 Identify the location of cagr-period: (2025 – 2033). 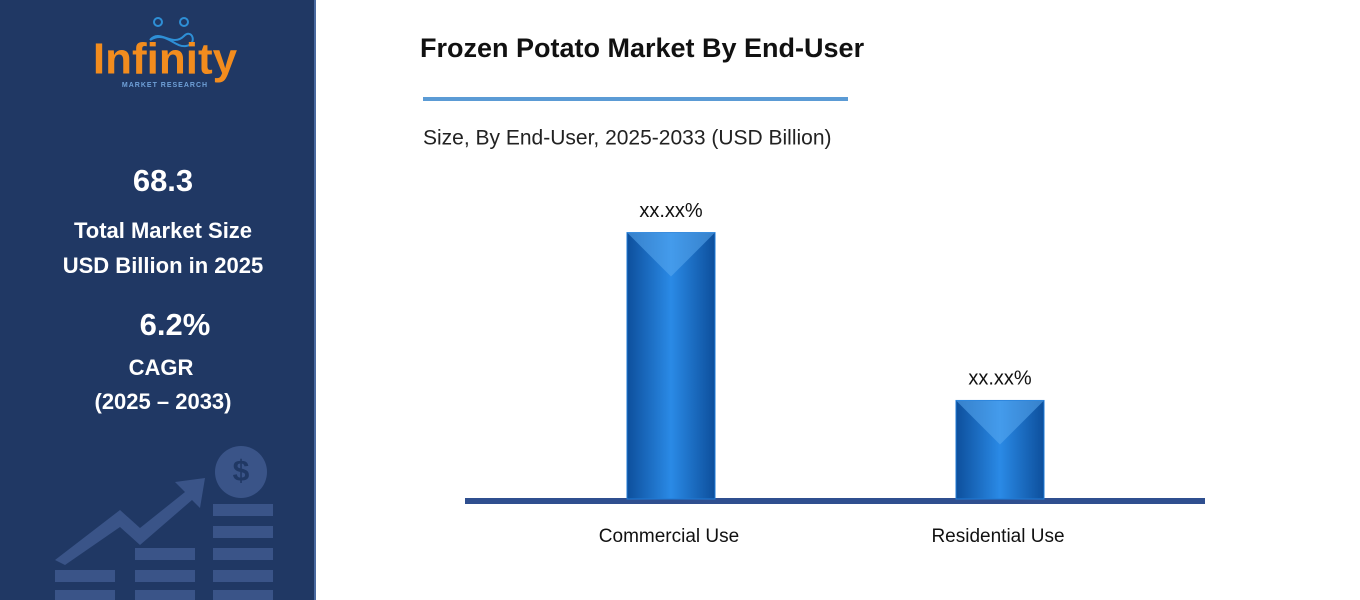
(163, 401).